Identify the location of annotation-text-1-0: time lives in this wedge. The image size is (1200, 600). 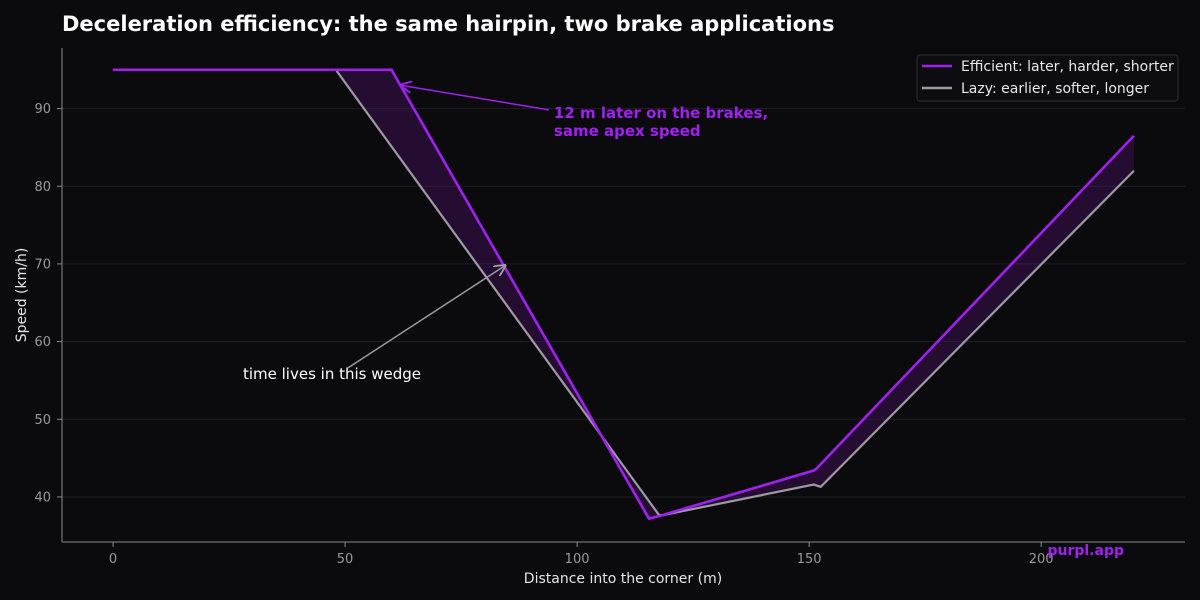
(332, 374).